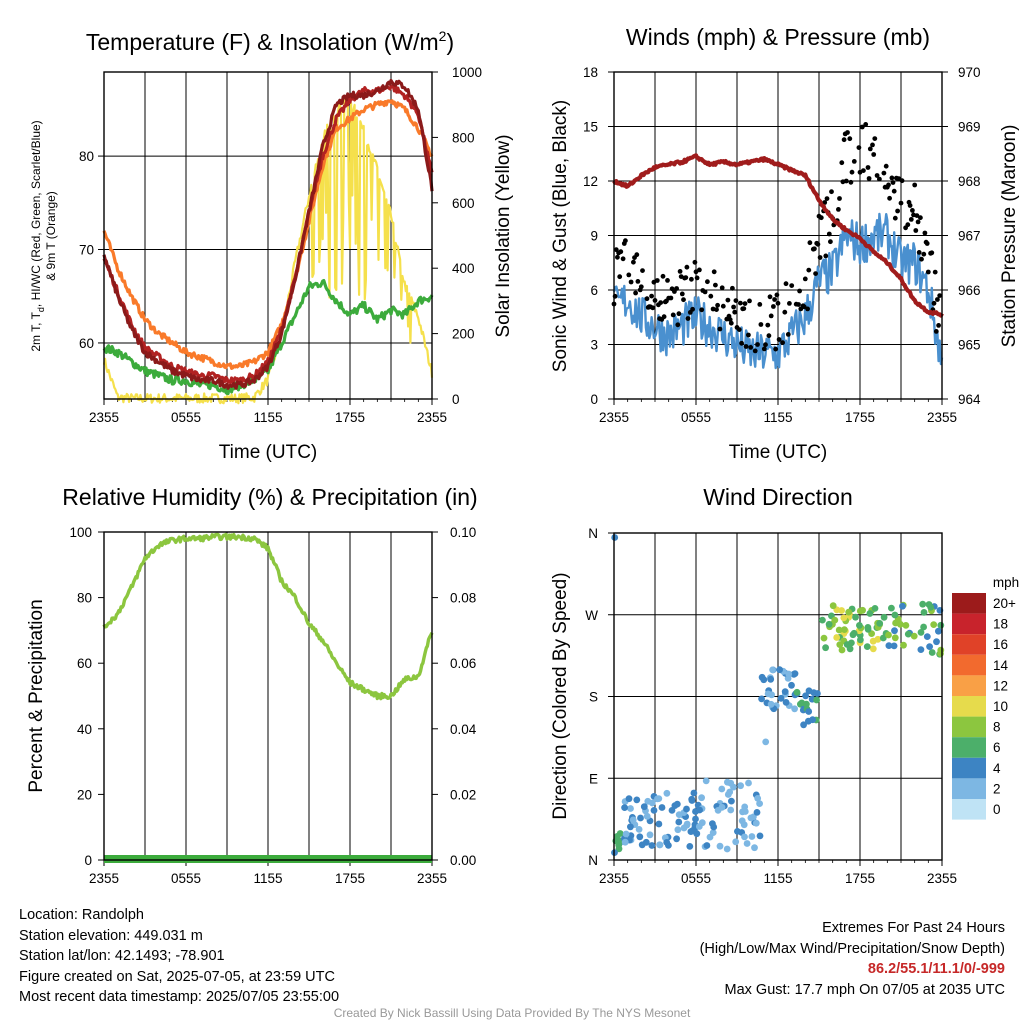  I want to click on rh-y-axis-label: Percent & Precipitation, so click(36, 695).